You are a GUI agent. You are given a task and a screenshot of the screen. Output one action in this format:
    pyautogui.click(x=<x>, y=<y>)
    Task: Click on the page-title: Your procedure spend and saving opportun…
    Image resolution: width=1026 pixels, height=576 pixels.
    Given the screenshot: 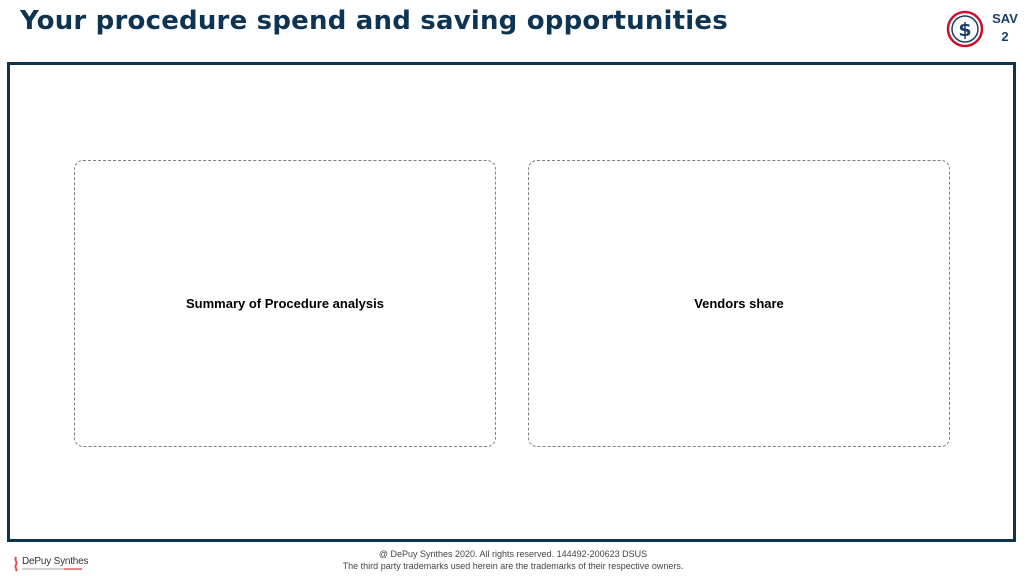 What is the action you would take?
    pyautogui.click(x=374, y=21)
    